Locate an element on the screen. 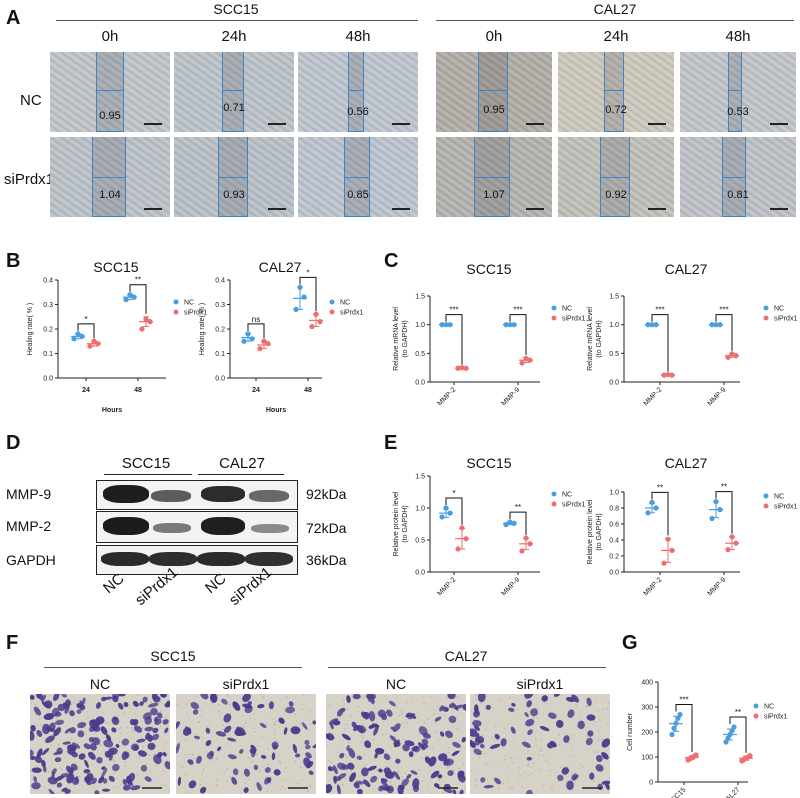 This screenshot has height=798, width=800. blot-group-scc15: SCC15 is located at coordinates (146, 463).